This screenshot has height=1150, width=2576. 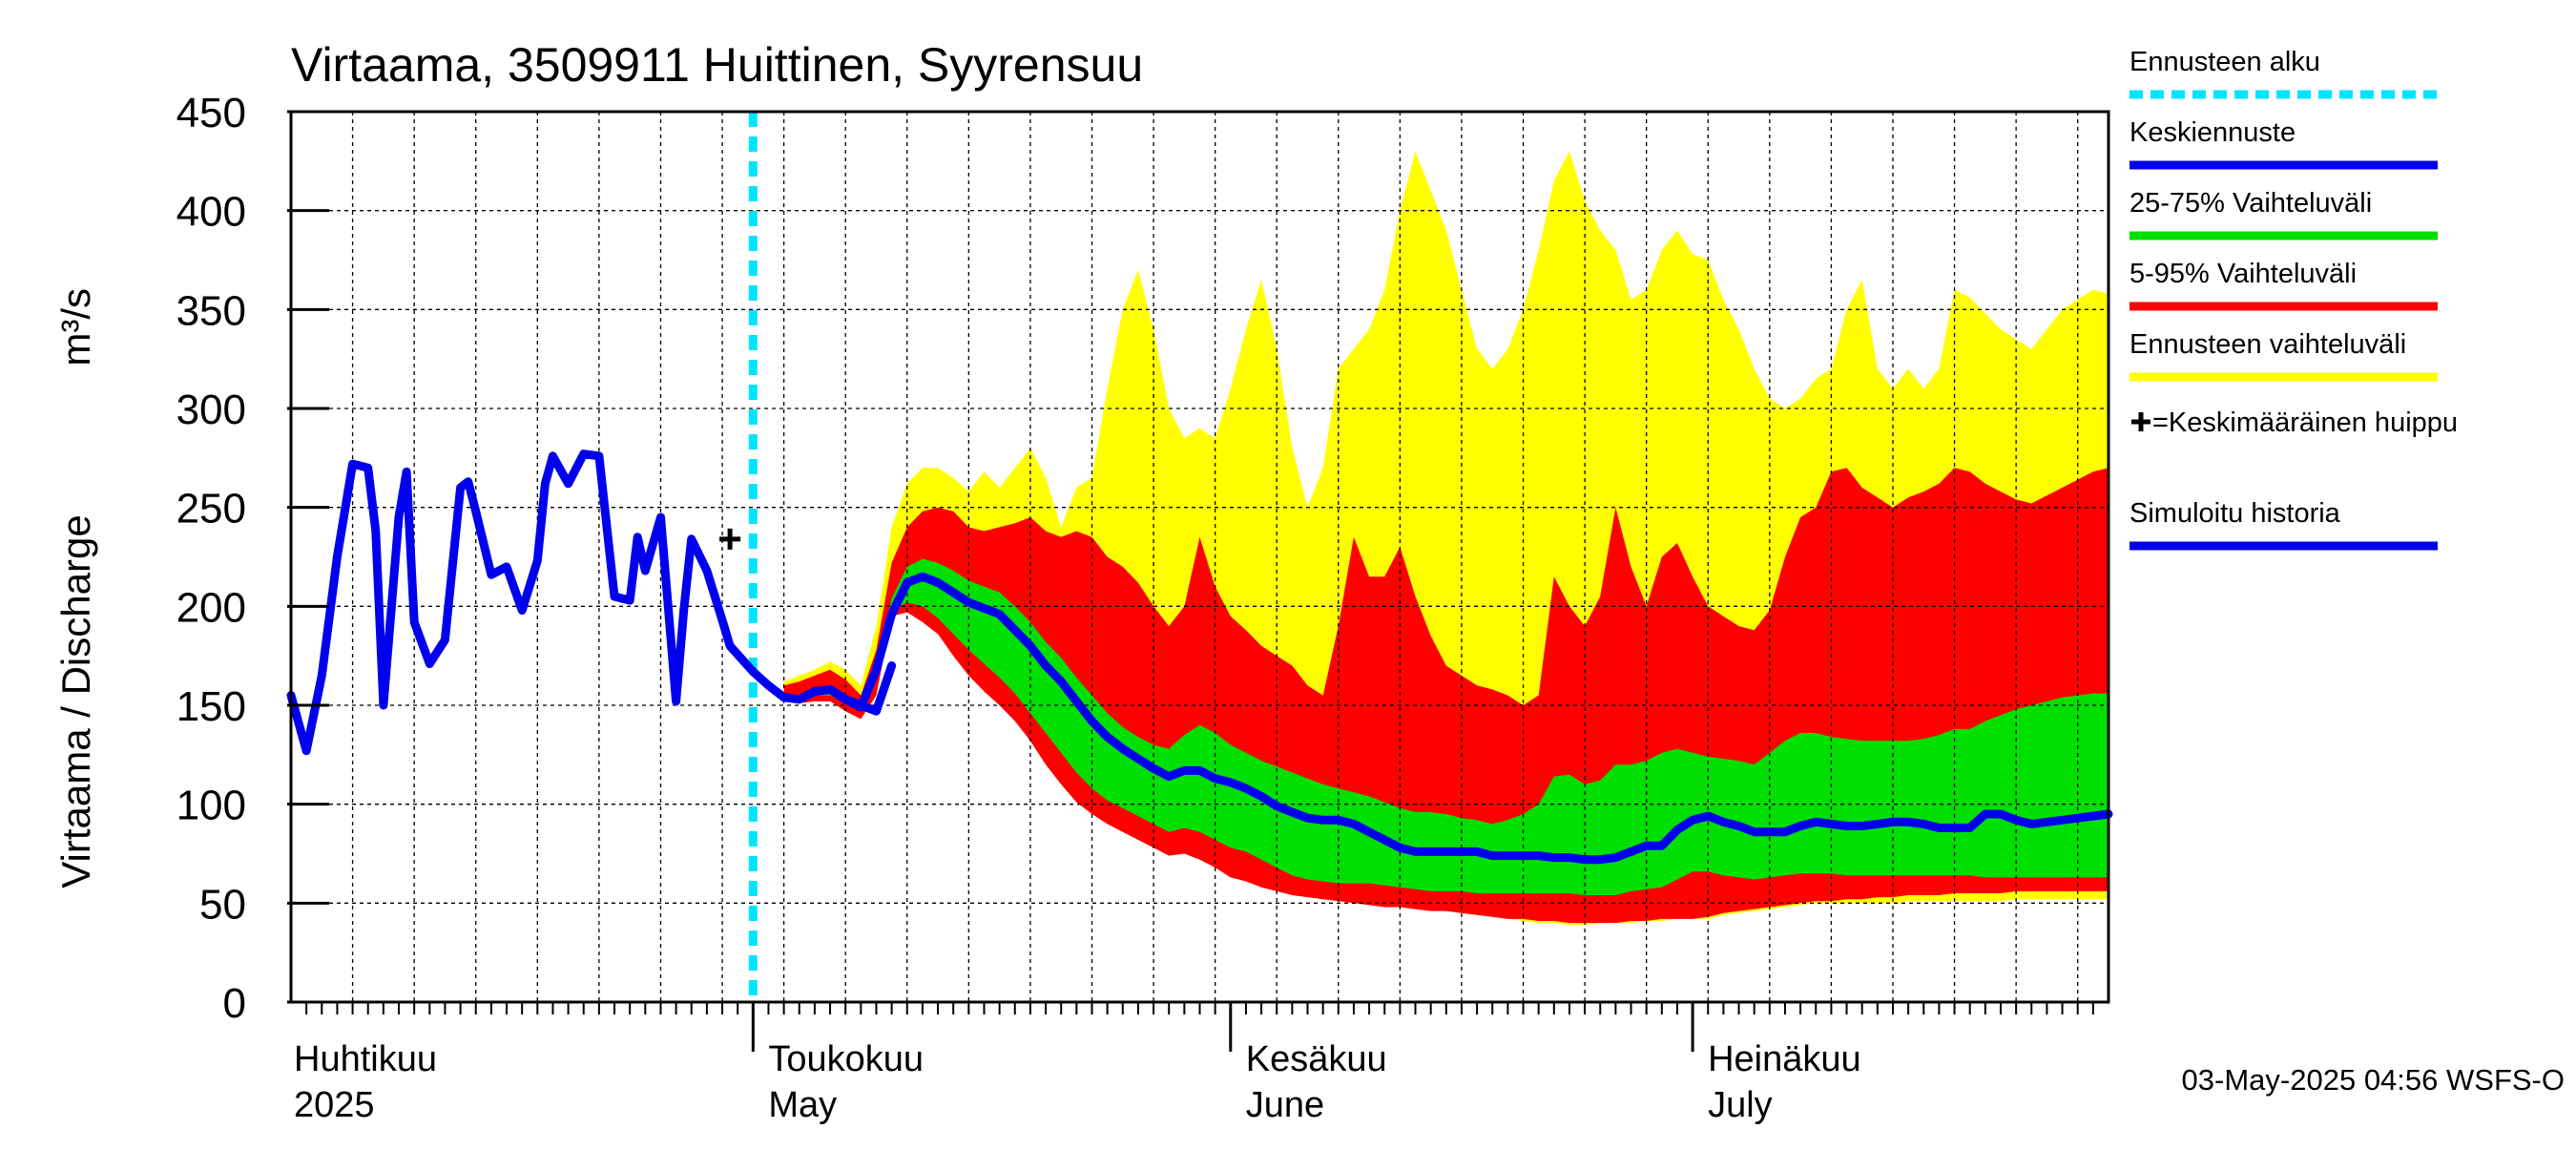 I want to click on legend-label-4: Ennusteen vaihteluväli, so click(x=2267, y=344).